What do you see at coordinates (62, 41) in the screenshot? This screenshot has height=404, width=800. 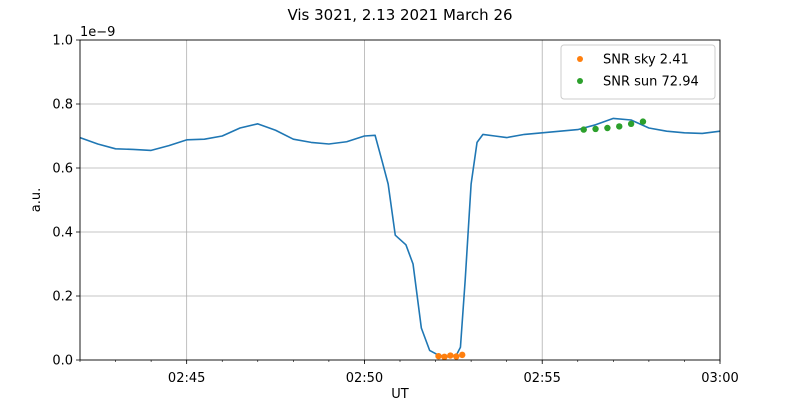 I see `y-tick-label: 1.0` at bounding box center [62, 41].